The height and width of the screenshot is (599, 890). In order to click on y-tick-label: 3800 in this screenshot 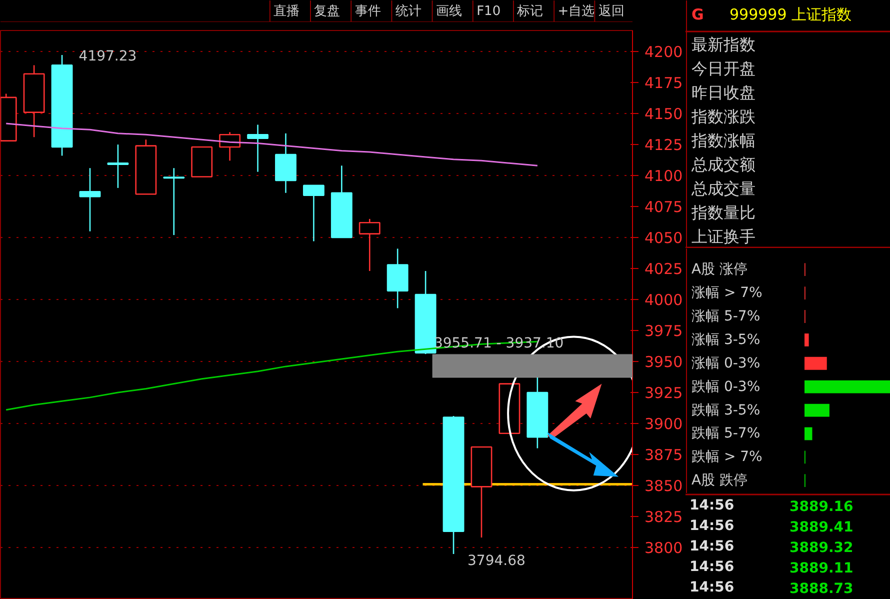, I will do `click(663, 547)`.